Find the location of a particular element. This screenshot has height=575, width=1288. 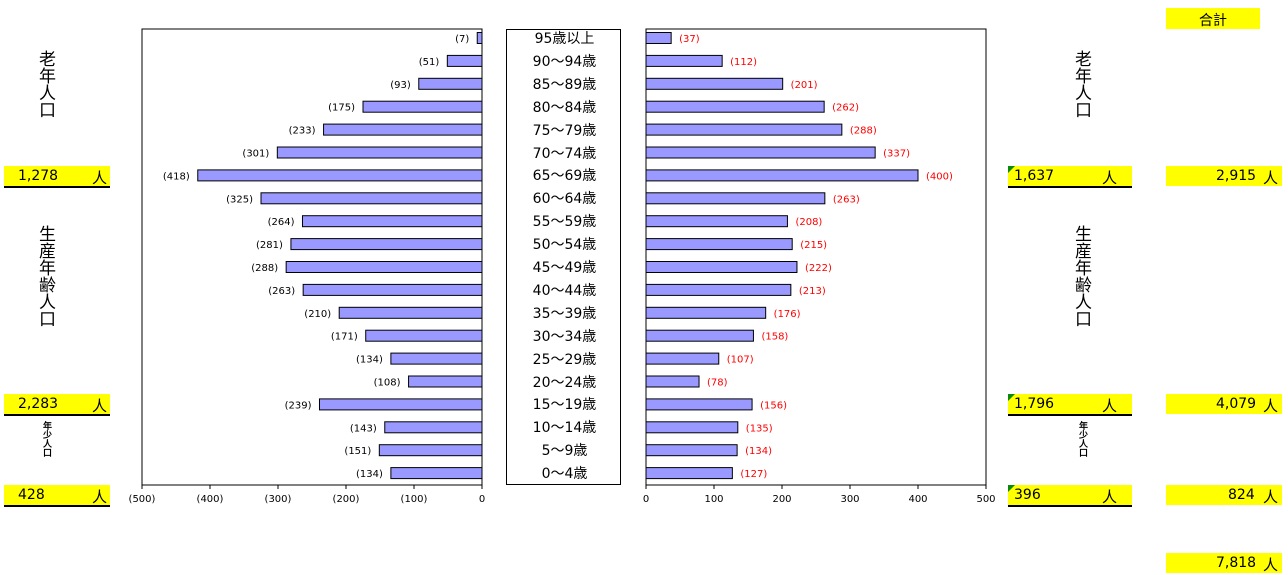

total-working-value: 4,079 is located at coordinates (1236, 404).